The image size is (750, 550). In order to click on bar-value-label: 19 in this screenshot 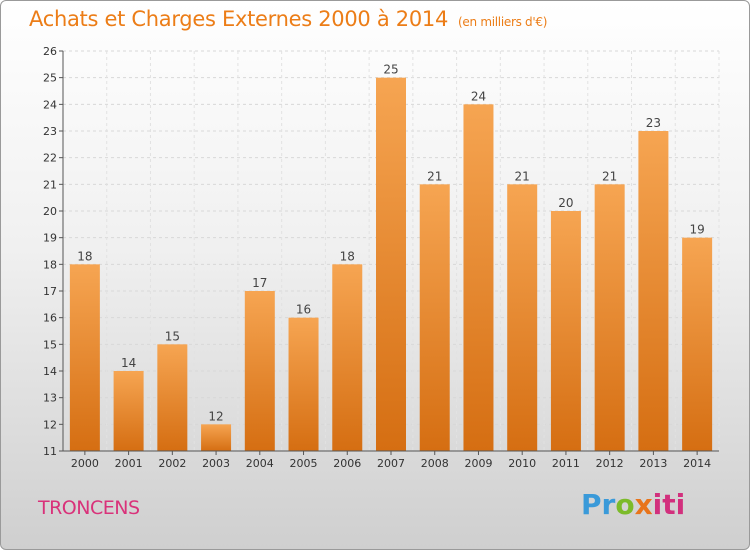, I will do `click(696, 230)`.